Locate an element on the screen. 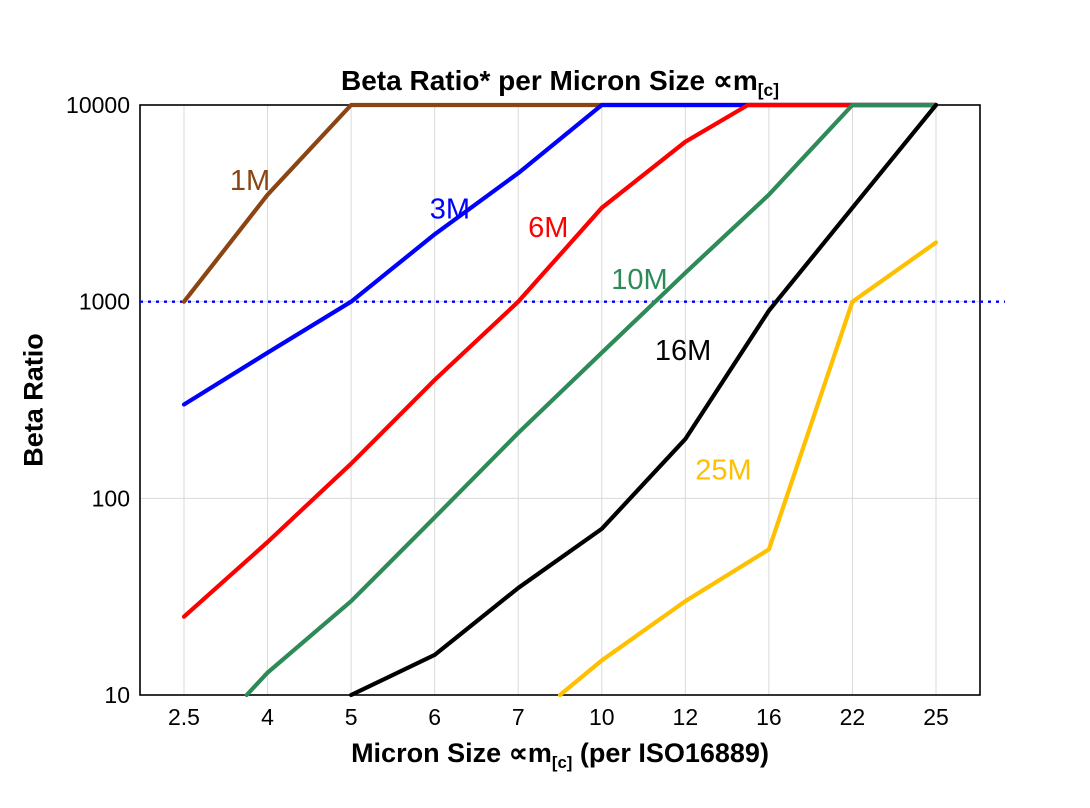  series-label-10M: 10M is located at coordinates (639, 280).